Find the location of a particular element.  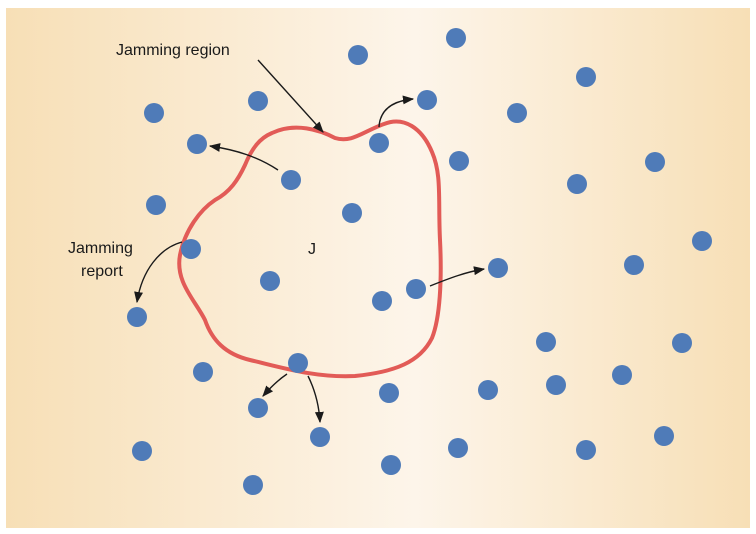

jamming-region-label: Jamming region is located at coordinates (173, 50).